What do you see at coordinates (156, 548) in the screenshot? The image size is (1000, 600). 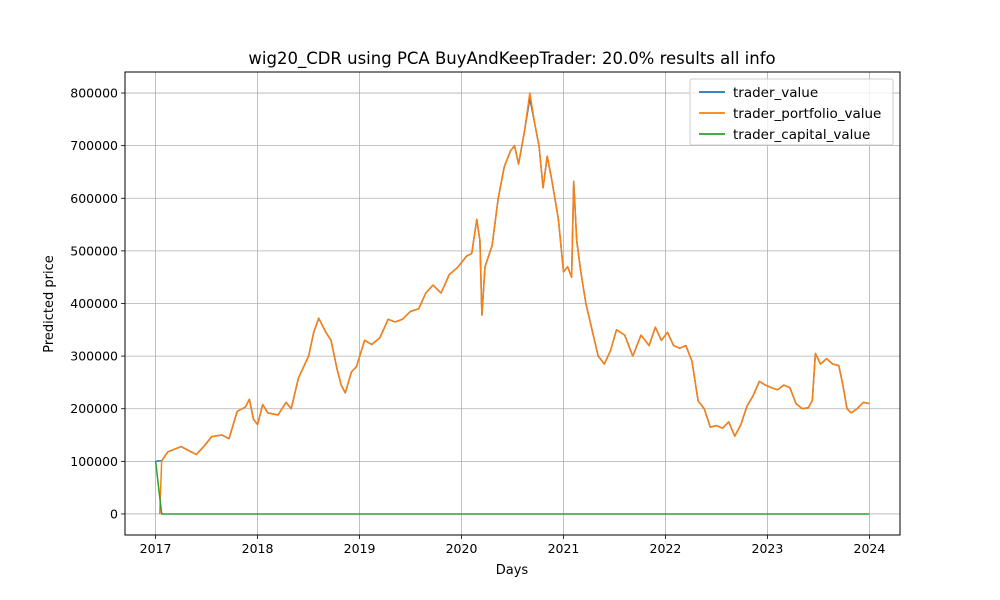 I see `x-tick-label: 2017` at bounding box center [156, 548].